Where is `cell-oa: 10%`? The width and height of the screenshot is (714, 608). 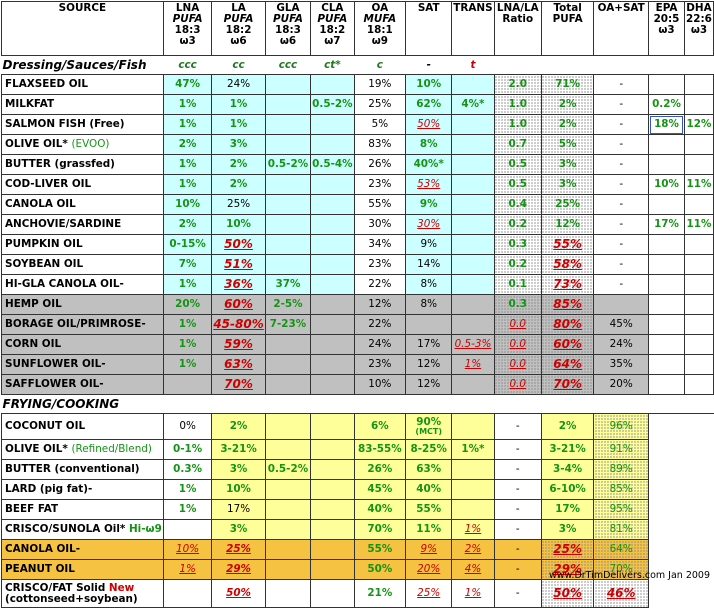
cell-oa: 10% is located at coordinates (380, 384).